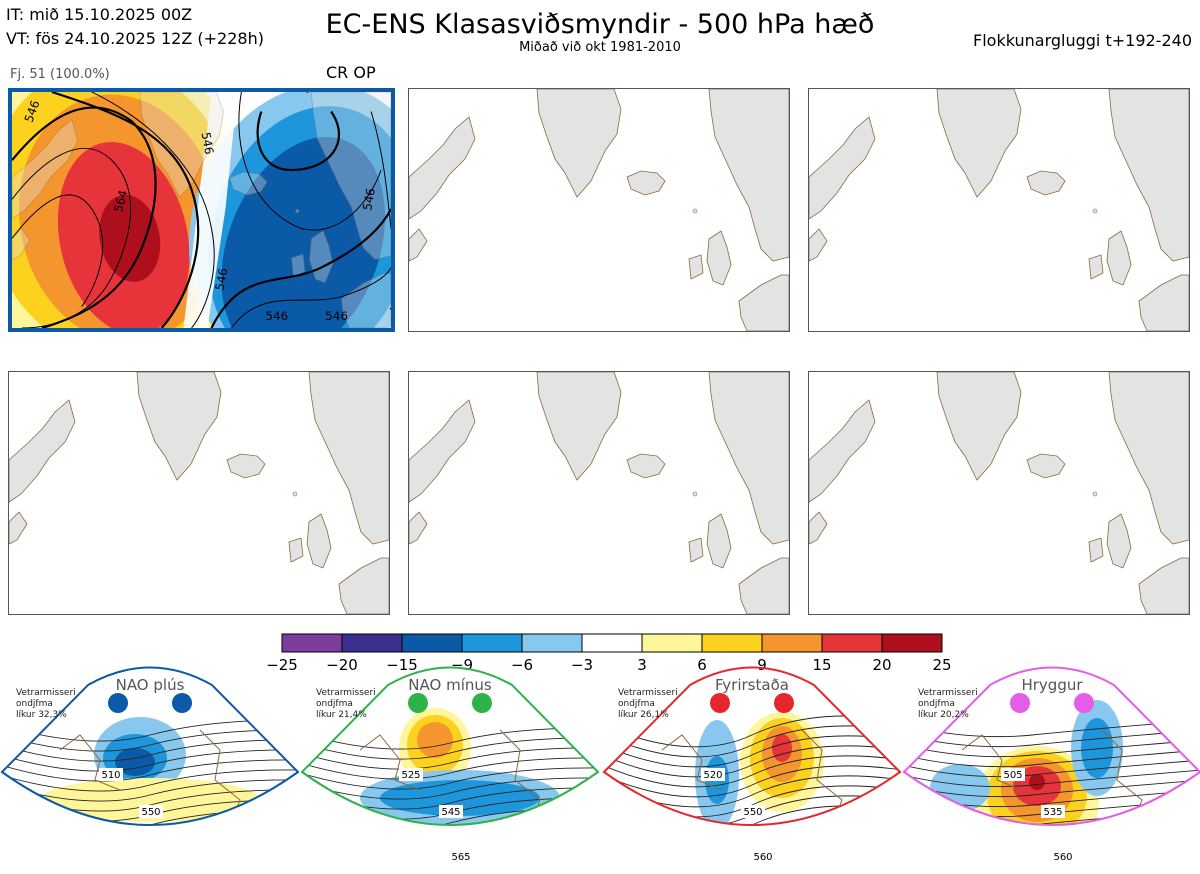 The image size is (1200, 874). What do you see at coordinates (612, 643) in the screenshot?
I see `colorbar` at bounding box center [612, 643].